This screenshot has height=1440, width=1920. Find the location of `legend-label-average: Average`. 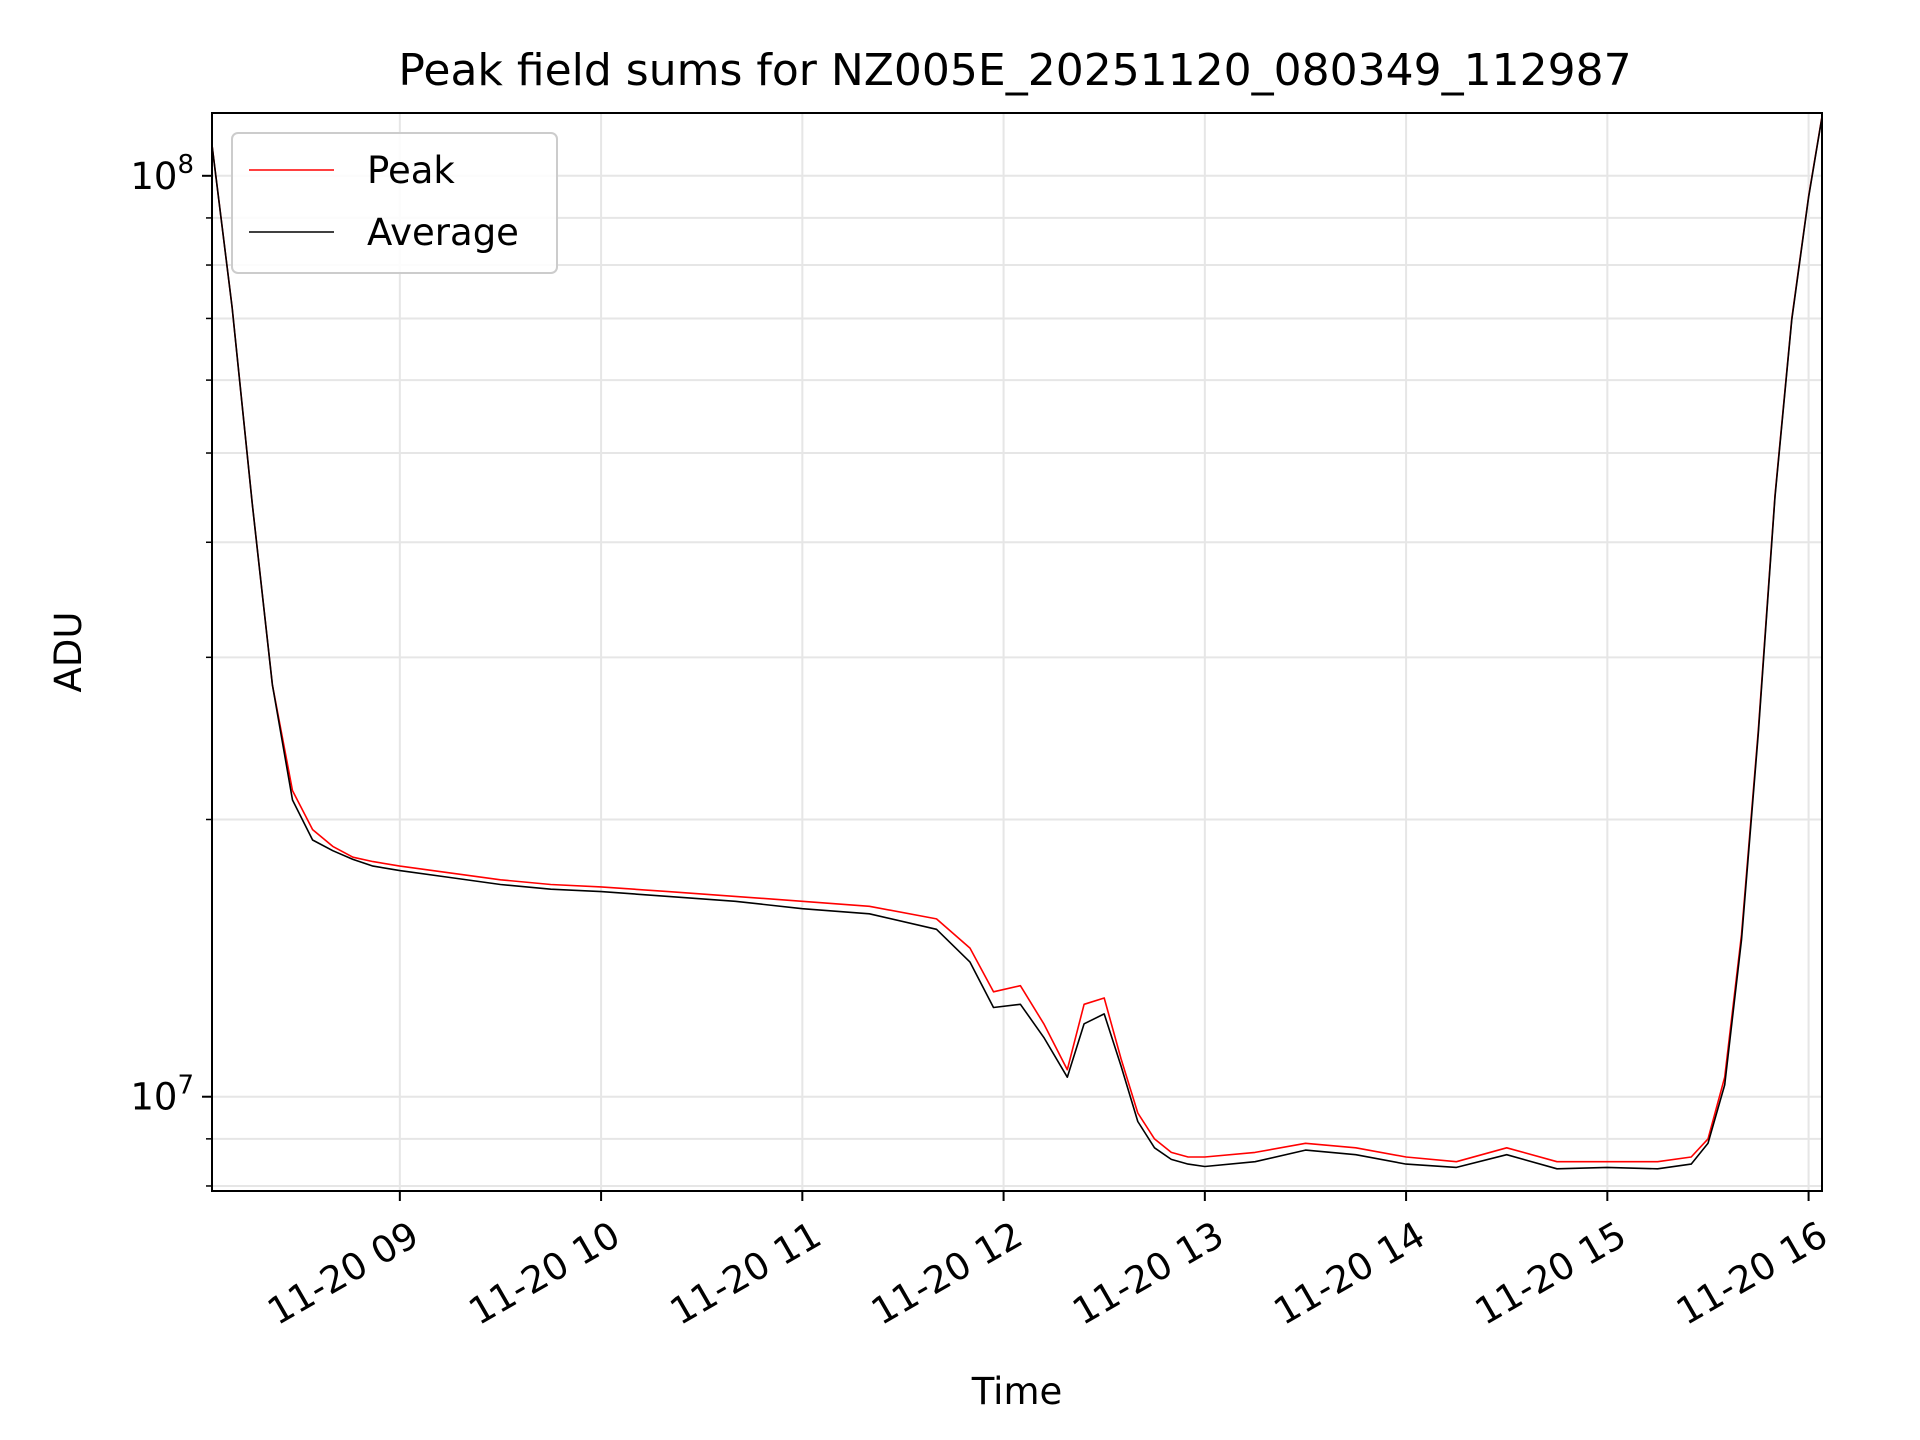

legend-label-average: Average is located at coordinates (443, 232).